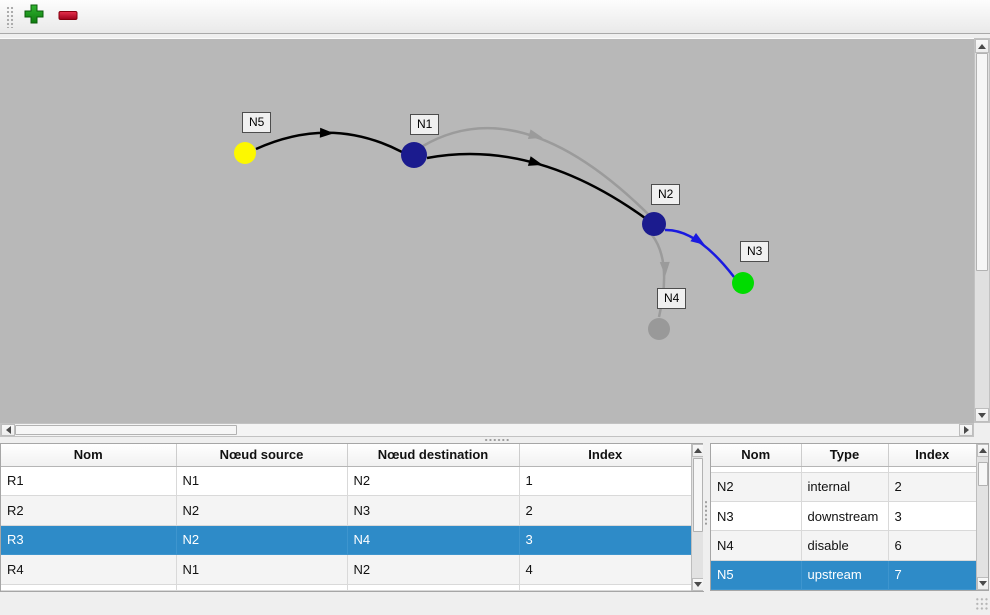  What do you see at coordinates (433, 455) in the screenshot?
I see `header-destination: Nœud destination` at bounding box center [433, 455].